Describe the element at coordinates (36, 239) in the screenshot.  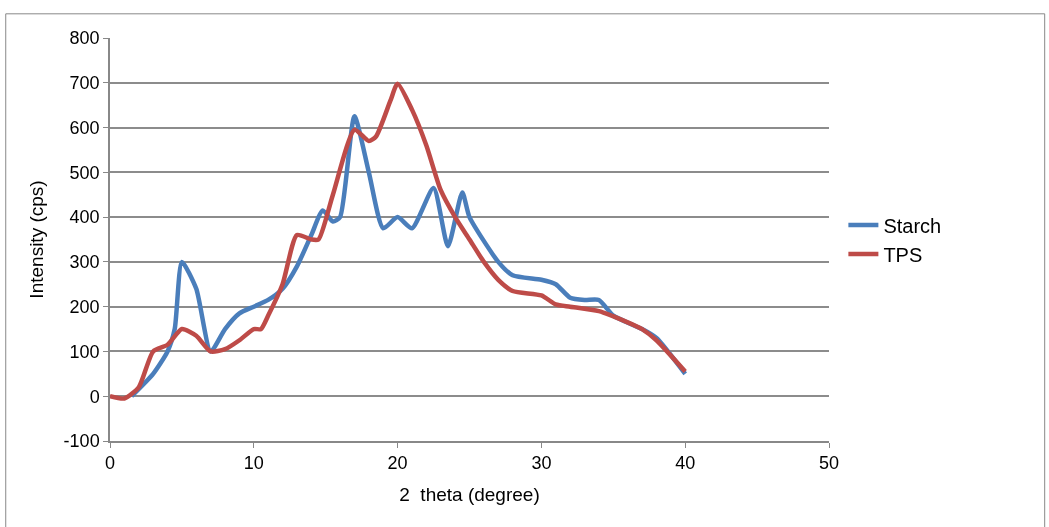
I see `y-axis-title: Intensity (cps)` at that location.